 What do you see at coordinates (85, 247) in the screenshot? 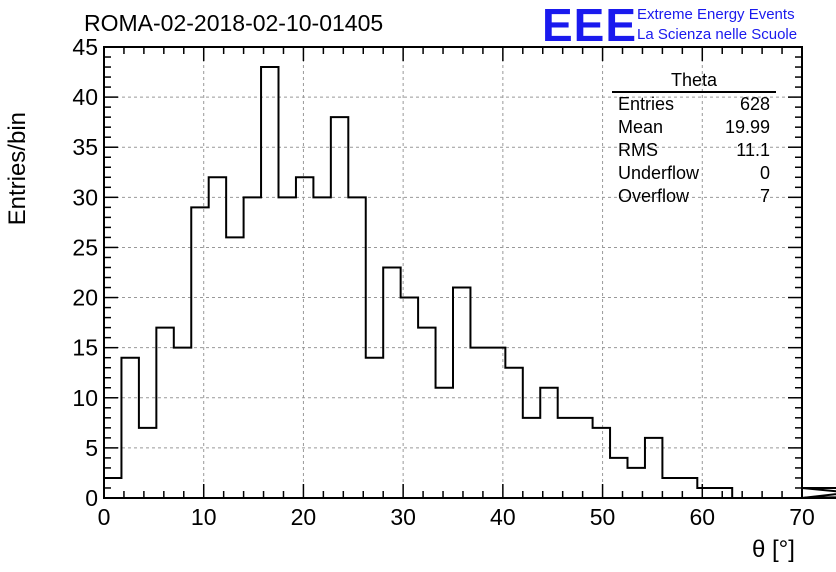
I see `y-tick-label: 25` at bounding box center [85, 247].